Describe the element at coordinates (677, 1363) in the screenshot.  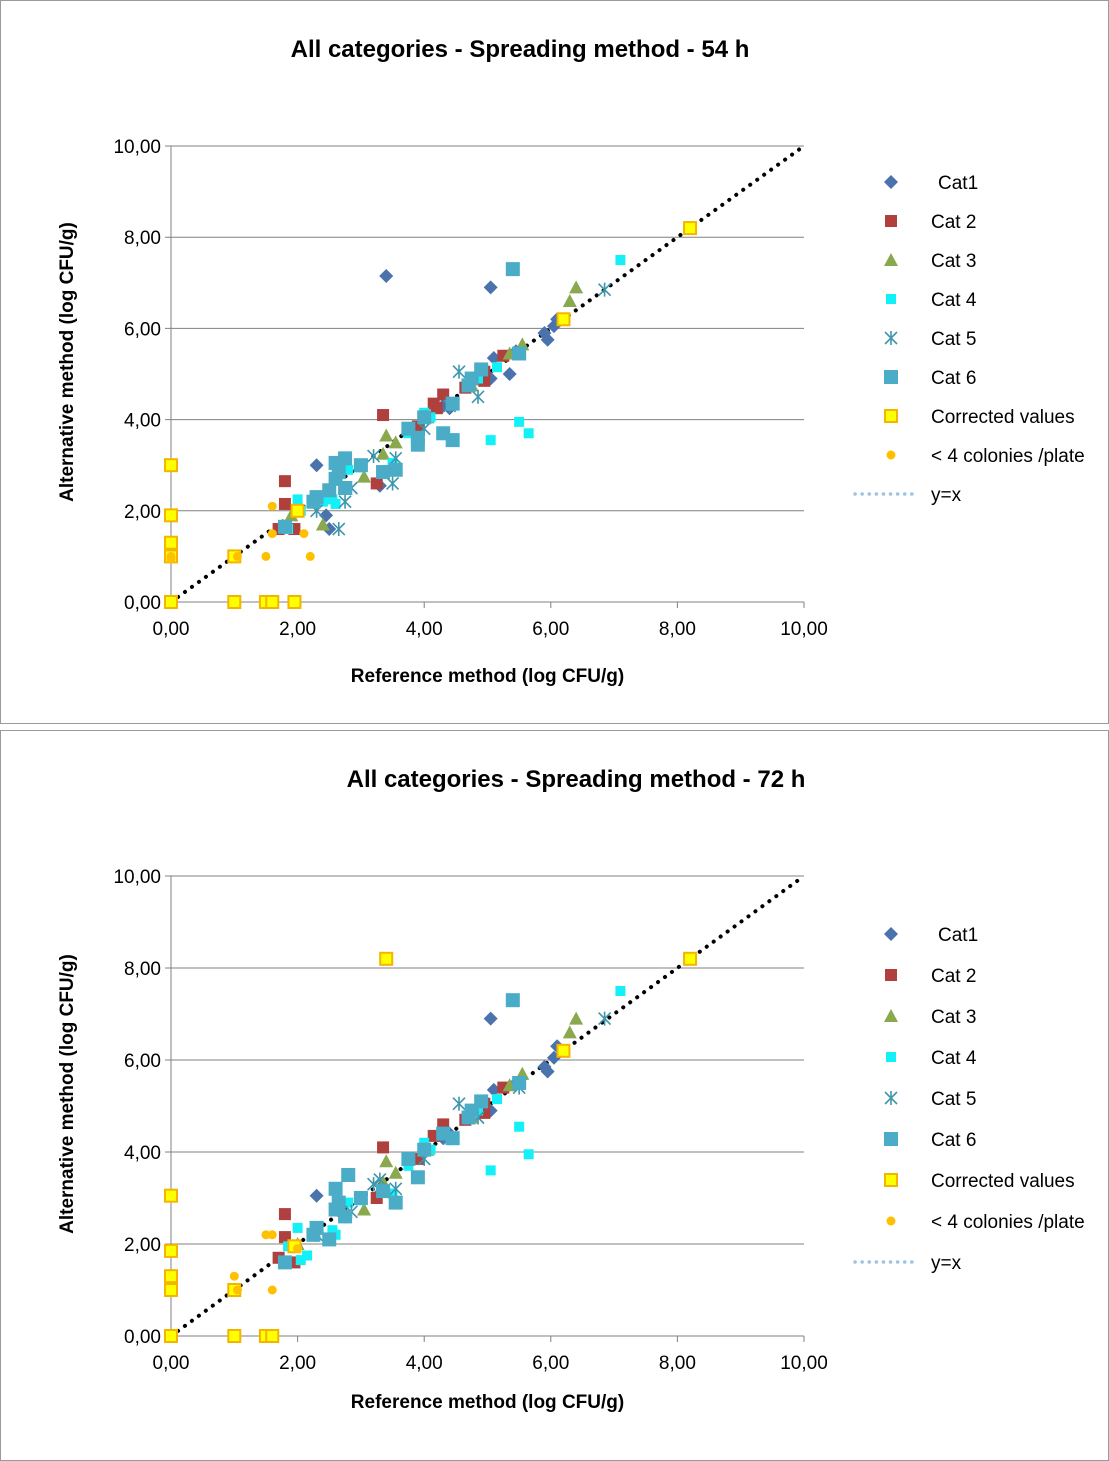
I see `x-tick-label: 8,00` at that location.